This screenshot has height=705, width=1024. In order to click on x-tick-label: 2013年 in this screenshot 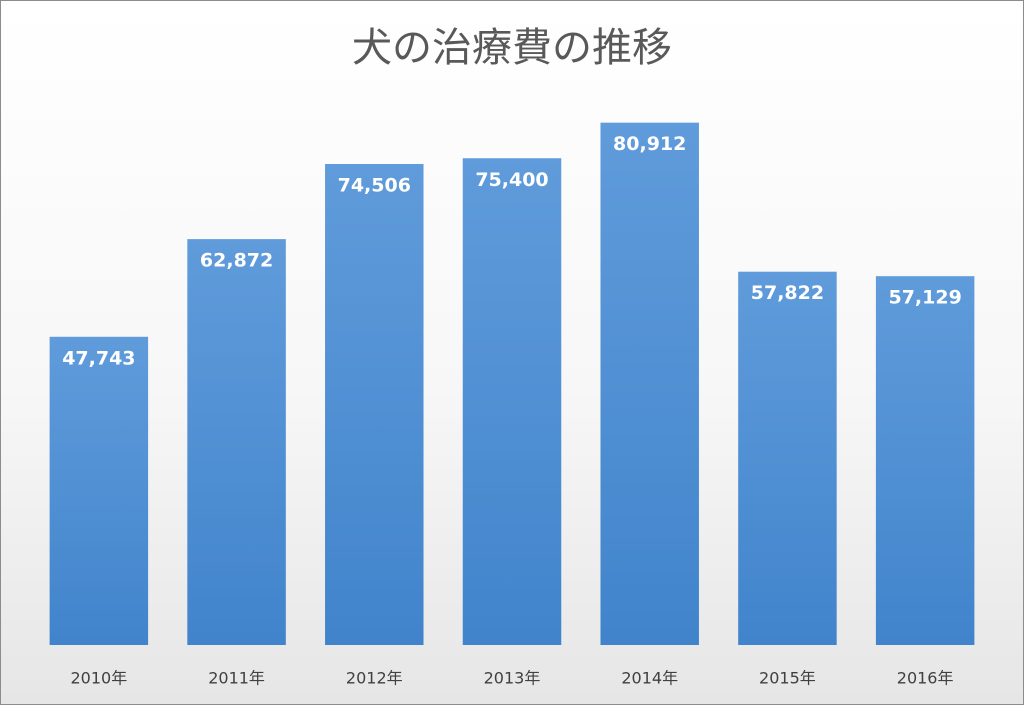, I will do `click(512, 678)`.